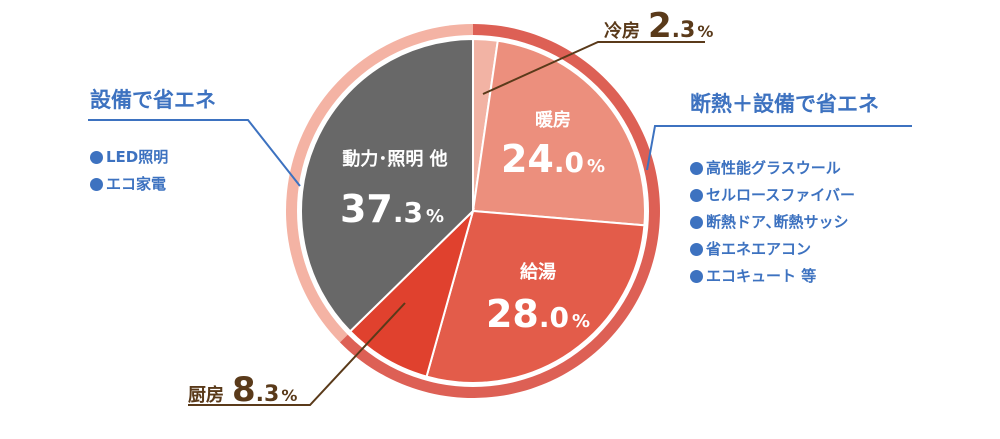 The height and width of the screenshot is (439, 1000). What do you see at coordinates (538, 314) in the screenshot?
I see `slice-label-hotwater-value: 28.0%` at bounding box center [538, 314].